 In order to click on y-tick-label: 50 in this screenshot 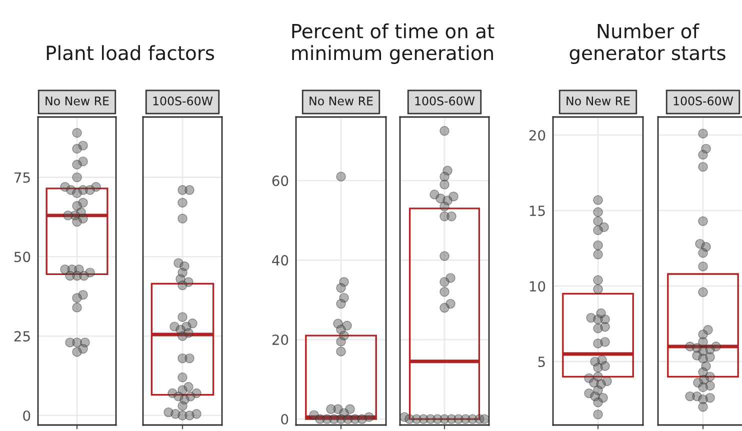, I will do `click(22, 257)`.